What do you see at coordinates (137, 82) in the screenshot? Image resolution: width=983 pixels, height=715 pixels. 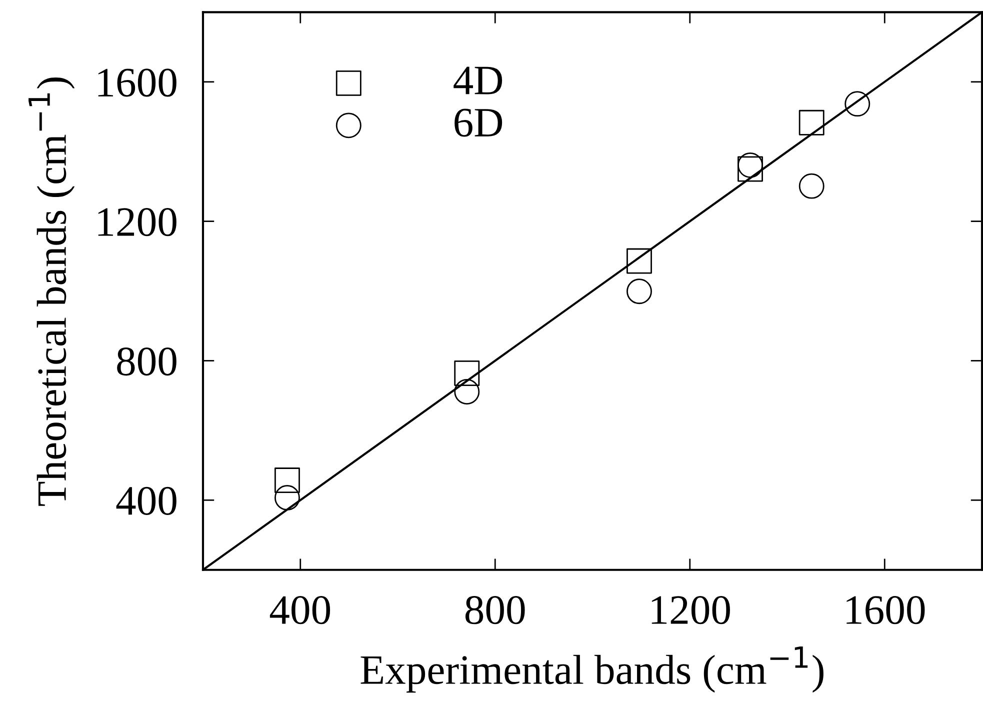 I see `y-tick-label: 1600` at bounding box center [137, 82].